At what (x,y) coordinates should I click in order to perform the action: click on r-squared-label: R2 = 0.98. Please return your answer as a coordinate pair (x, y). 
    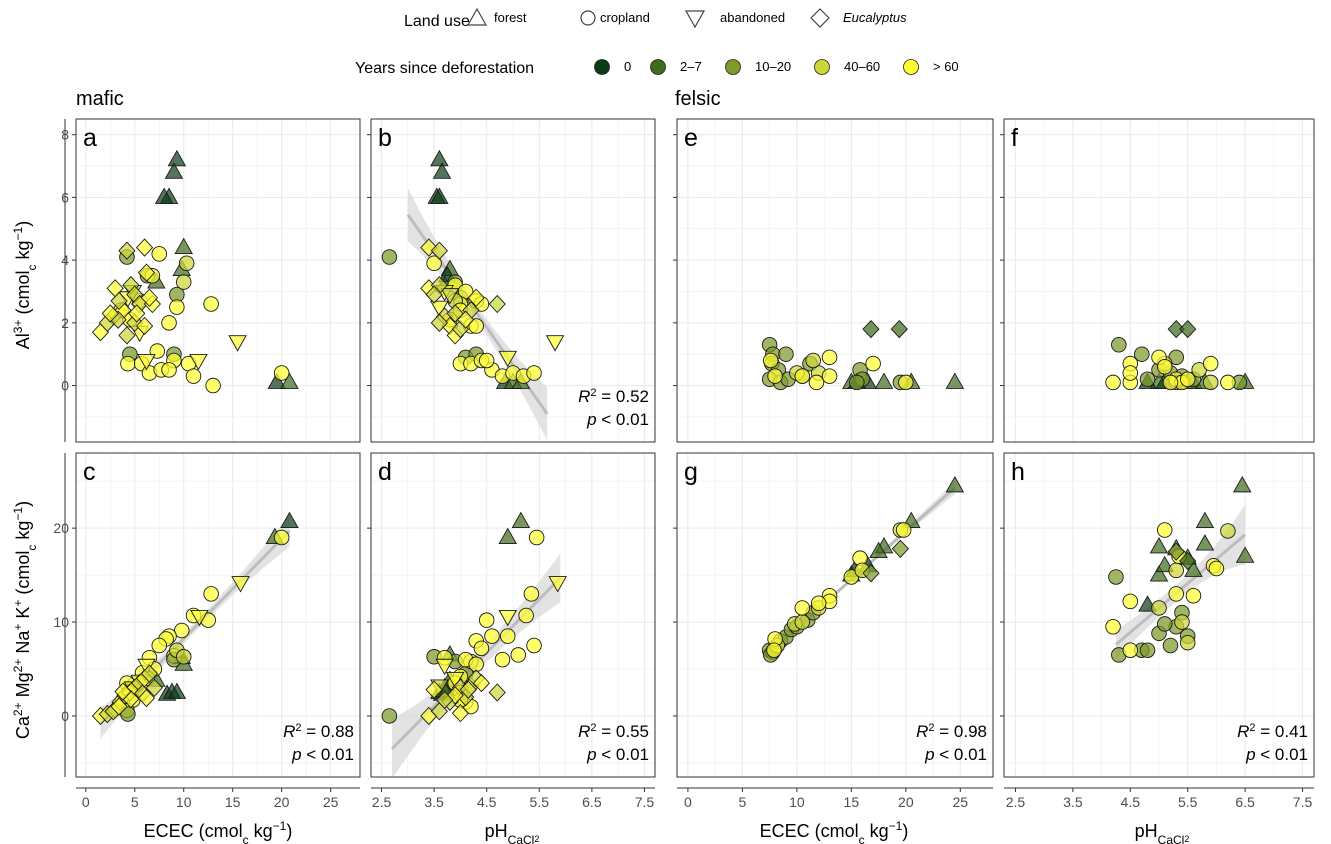
    Looking at the image, I should click on (951, 731).